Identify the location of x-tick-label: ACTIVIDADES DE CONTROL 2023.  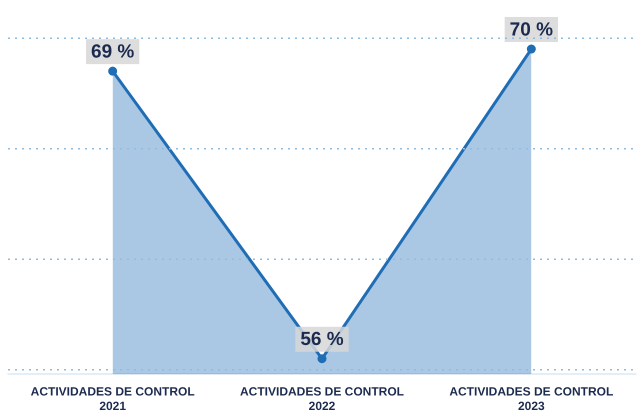
(531, 399).